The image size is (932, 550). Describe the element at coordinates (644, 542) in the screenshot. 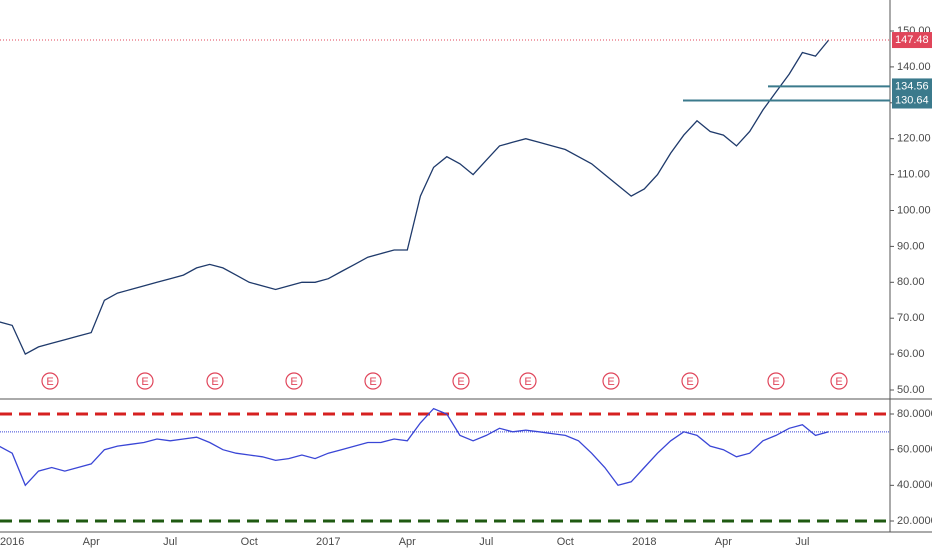

I see `x-tick-label: 2018` at that location.